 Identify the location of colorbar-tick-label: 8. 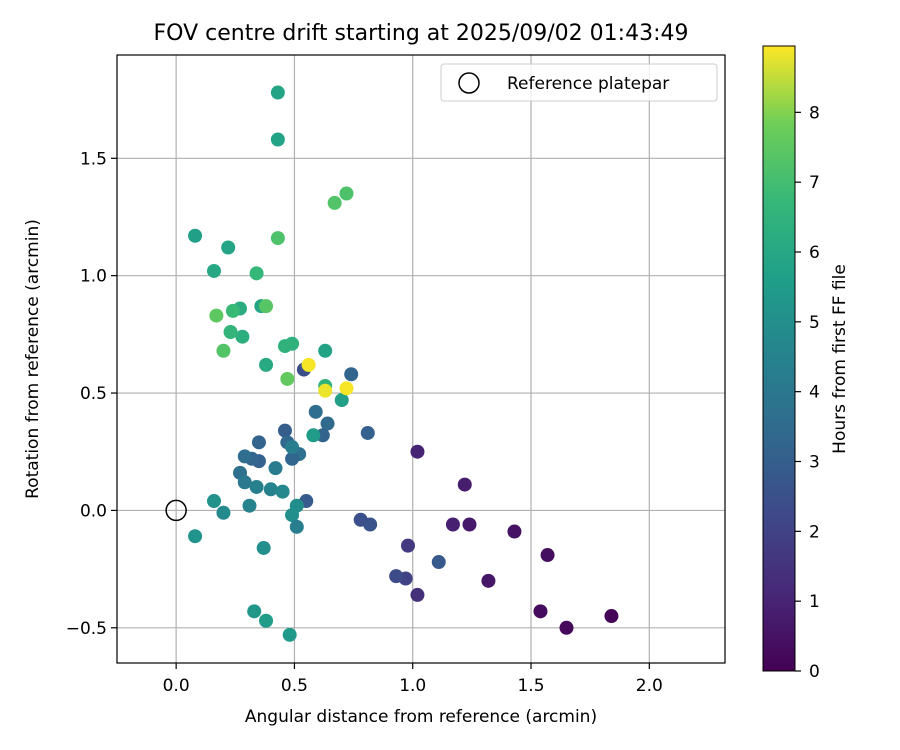
(814, 113).